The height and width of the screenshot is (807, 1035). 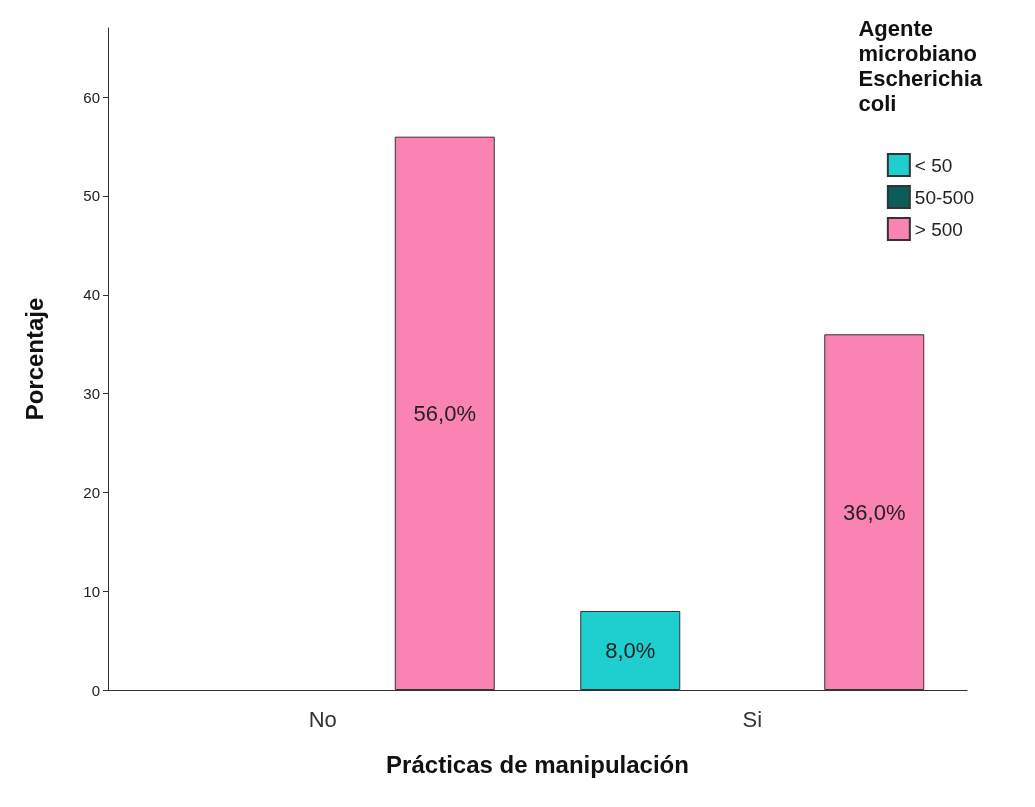 What do you see at coordinates (91, 97) in the screenshot?
I see `y-tick-label: 60` at bounding box center [91, 97].